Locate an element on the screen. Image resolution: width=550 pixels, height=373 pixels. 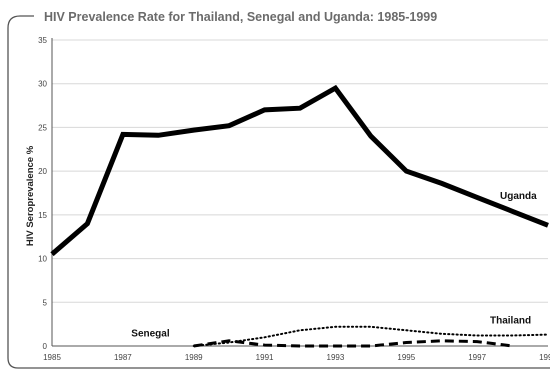
y-axis-label: HIV Seroprevalence % is located at coordinates (30, 195).